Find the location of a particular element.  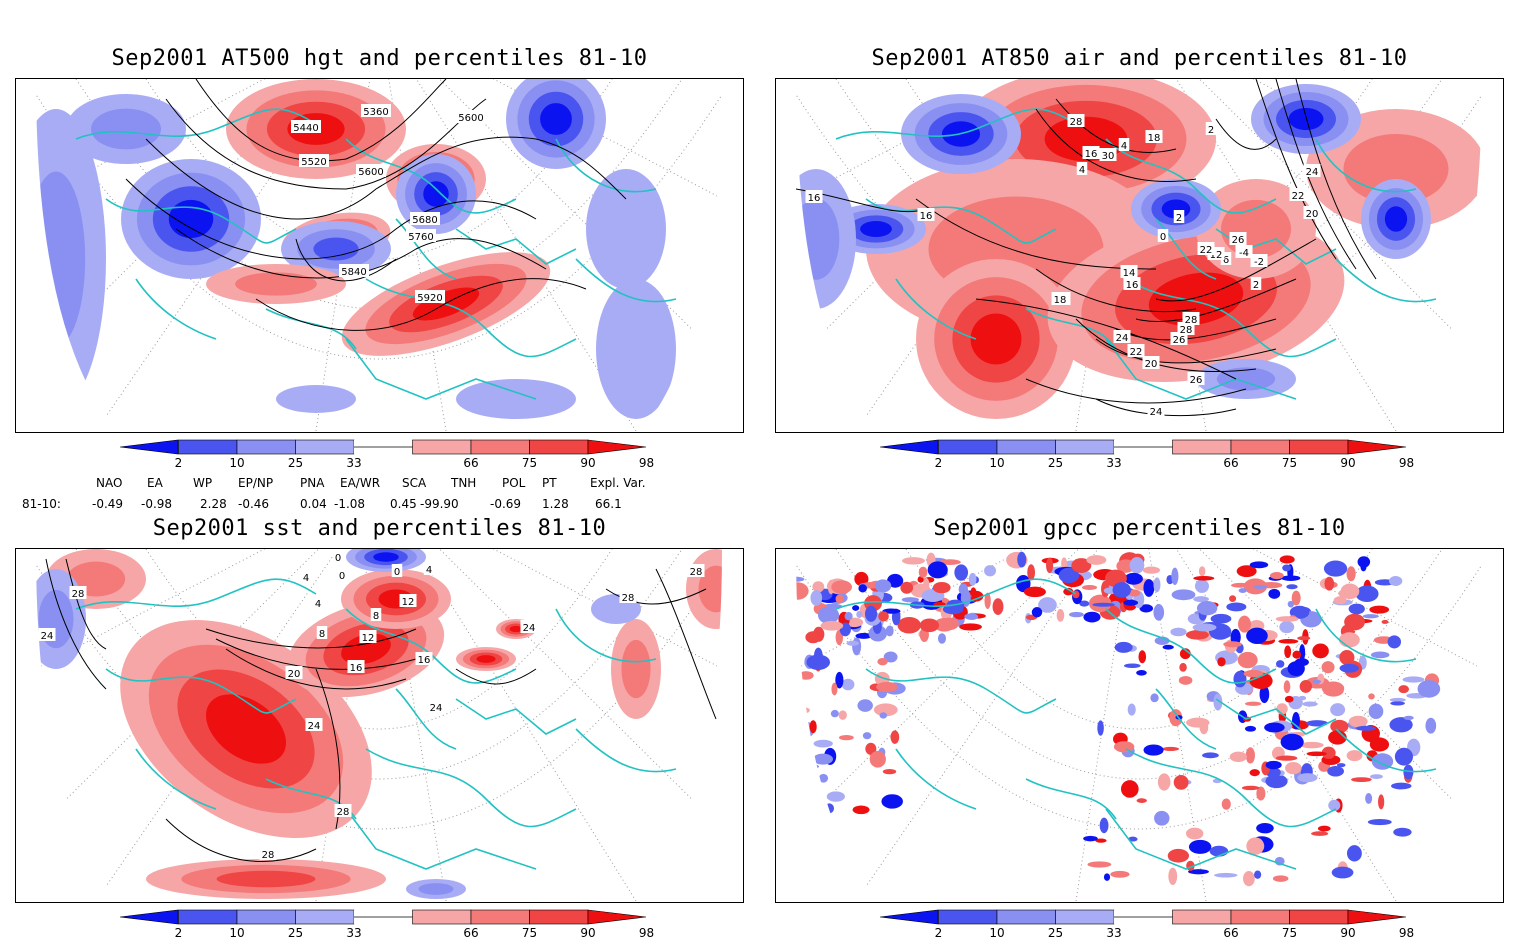

colorbar-tick-label: 2 is located at coordinates (939, 463).